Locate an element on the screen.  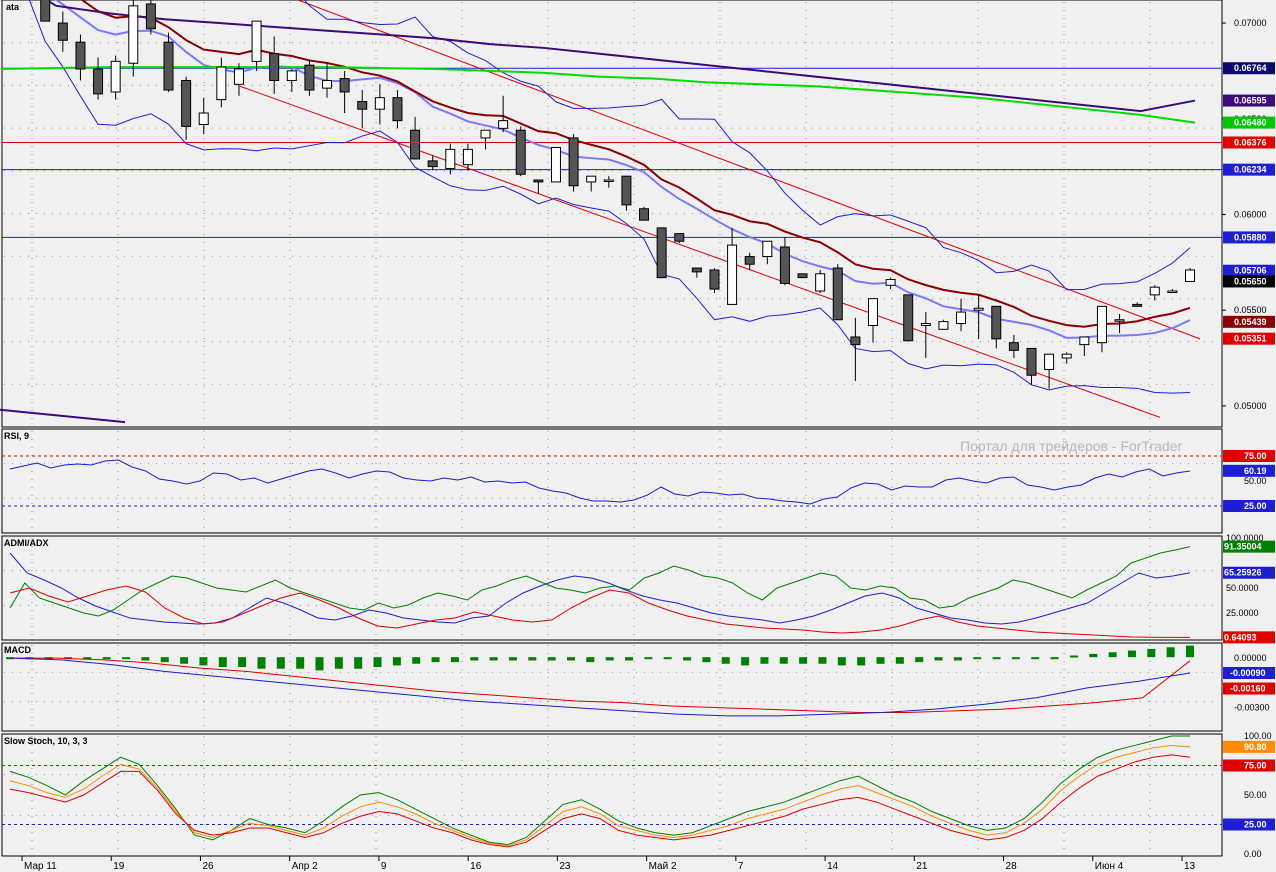
price-label-text: 0.05706 is located at coordinates (1250, 271).